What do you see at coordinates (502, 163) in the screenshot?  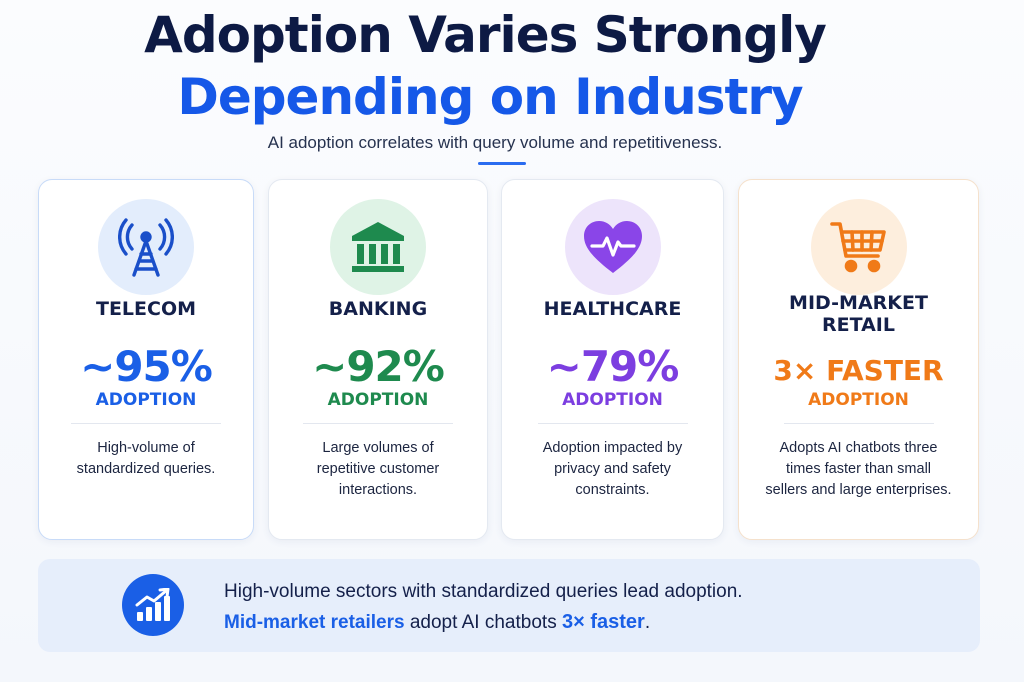 I see `subtitle-underline` at bounding box center [502, 163].